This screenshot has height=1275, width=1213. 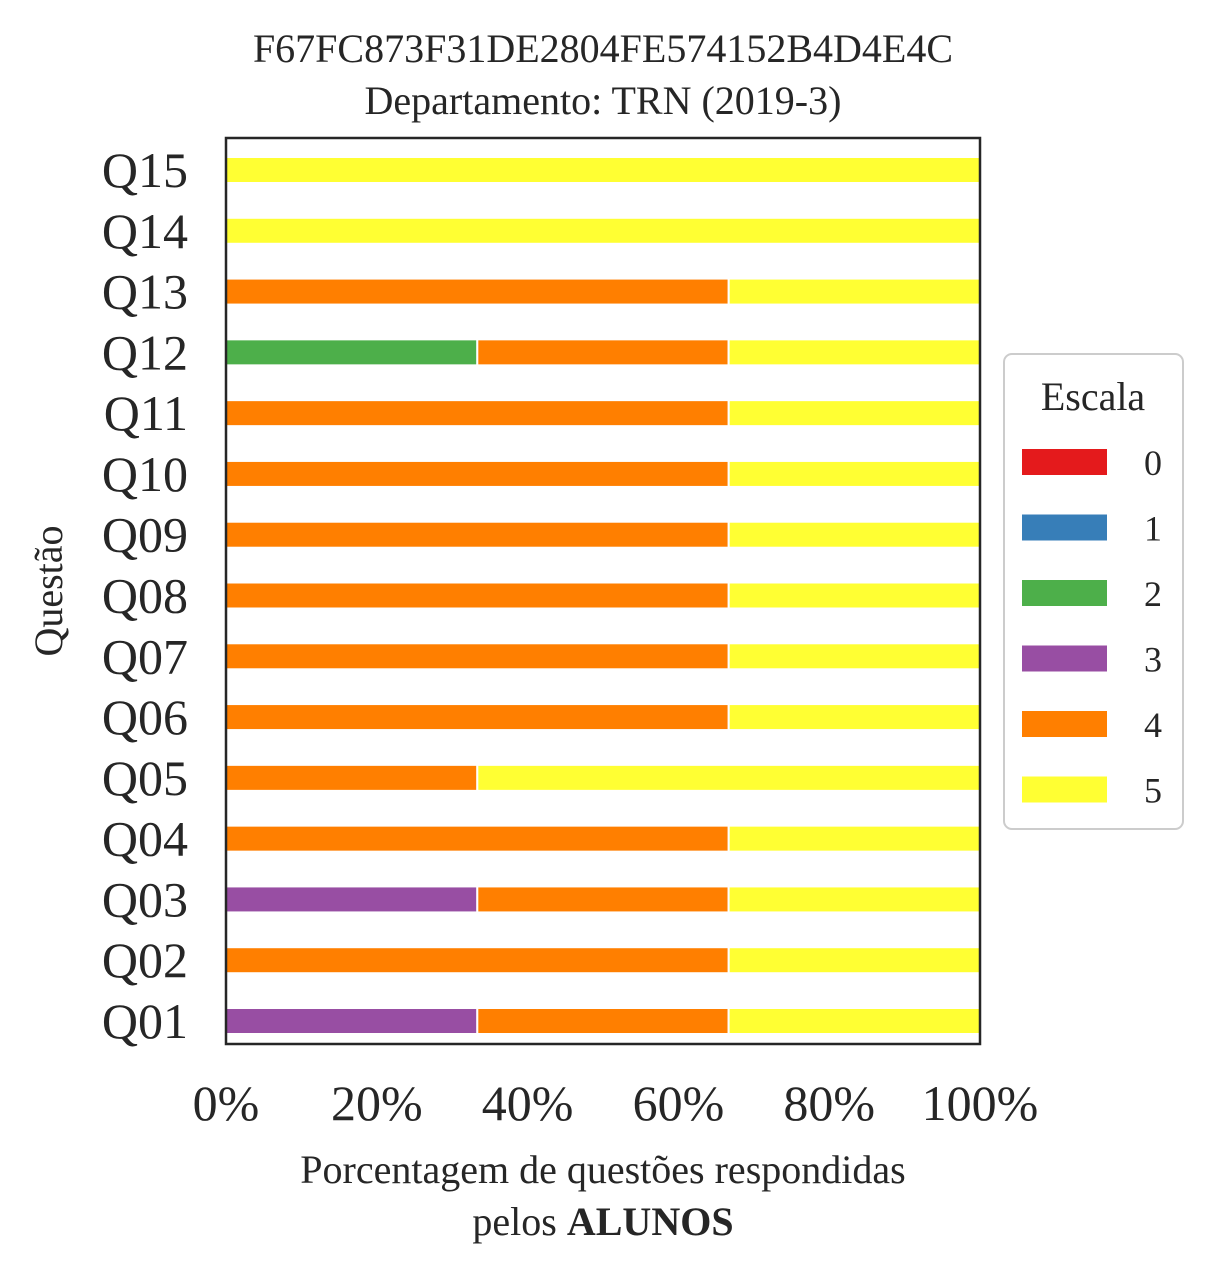 I want to click on x-axis-label-line1: Porcentagem de questões respondidas, so click(x=602, y=1169).